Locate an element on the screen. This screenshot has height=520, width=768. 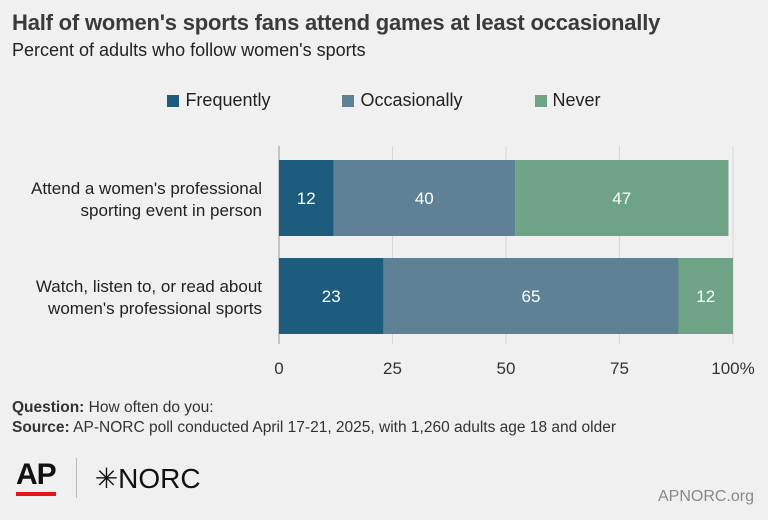
data-label: 40 is located at coordinates (424, 198).